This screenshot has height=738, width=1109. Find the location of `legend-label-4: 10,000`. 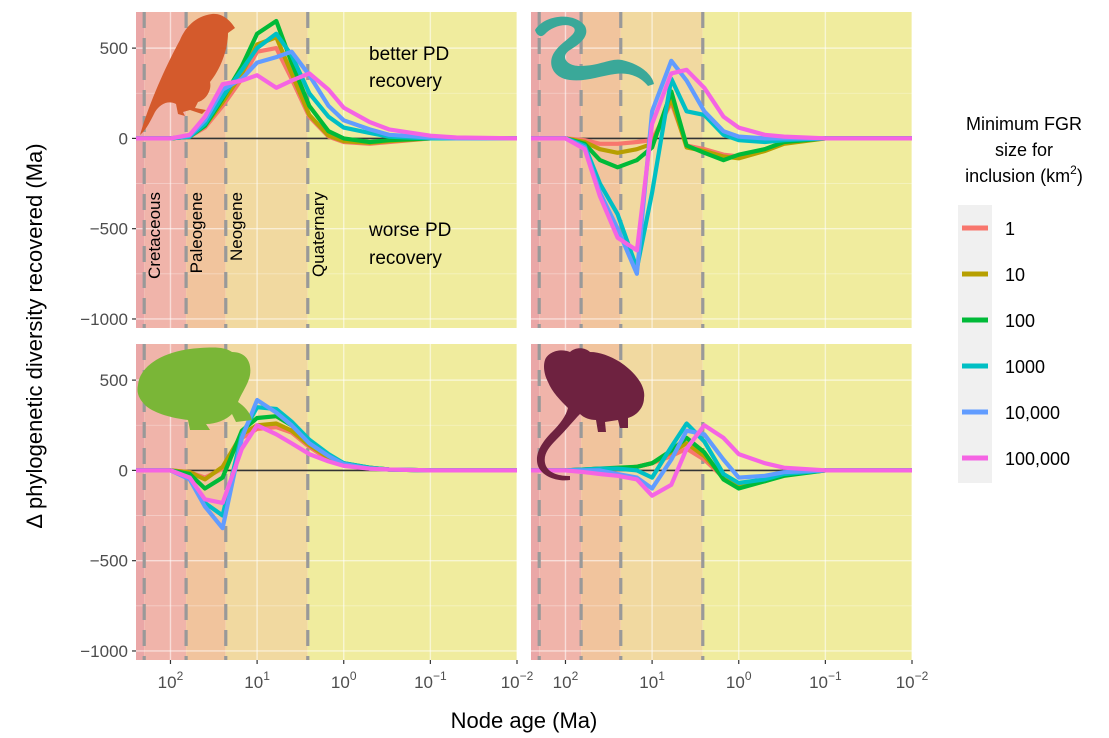

legend-label-4: 10,000 is located at coordinates (1032, 413).